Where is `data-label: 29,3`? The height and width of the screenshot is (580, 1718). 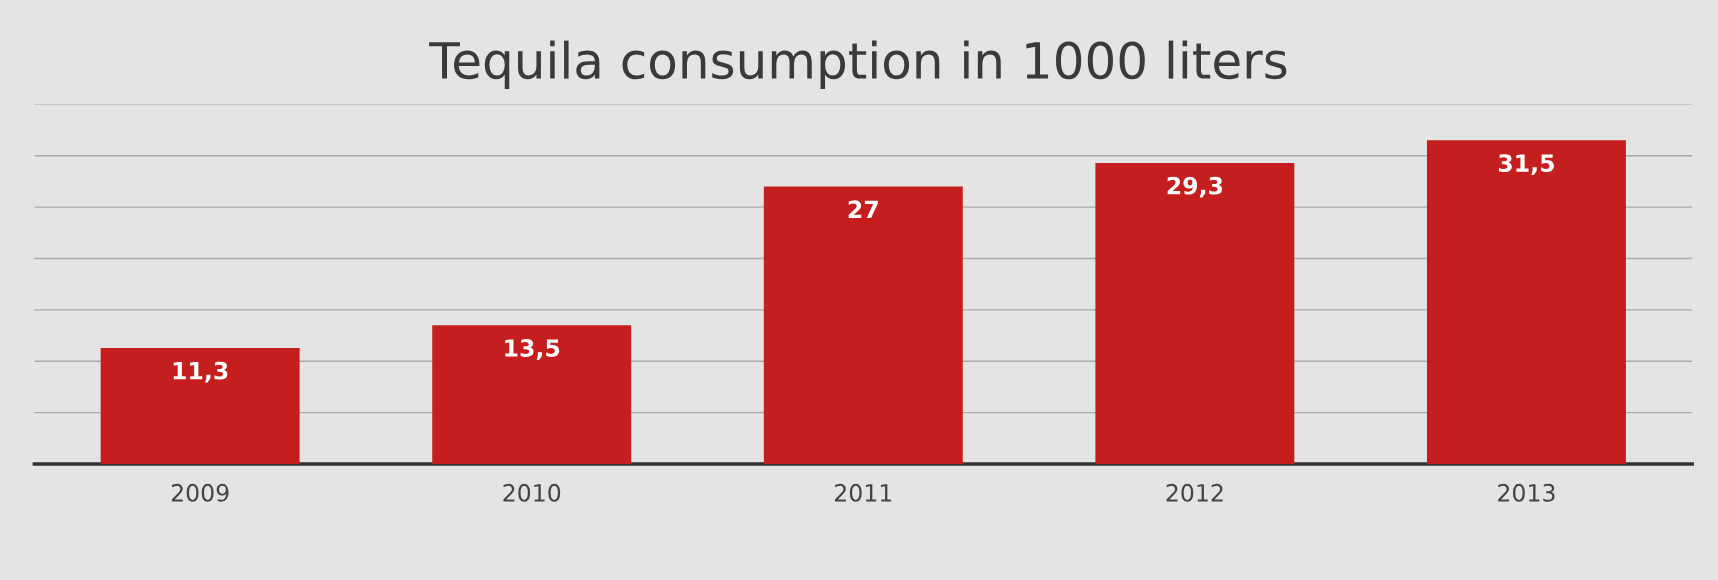
data-label: 29,3 is located at coordinates (1195, 187).